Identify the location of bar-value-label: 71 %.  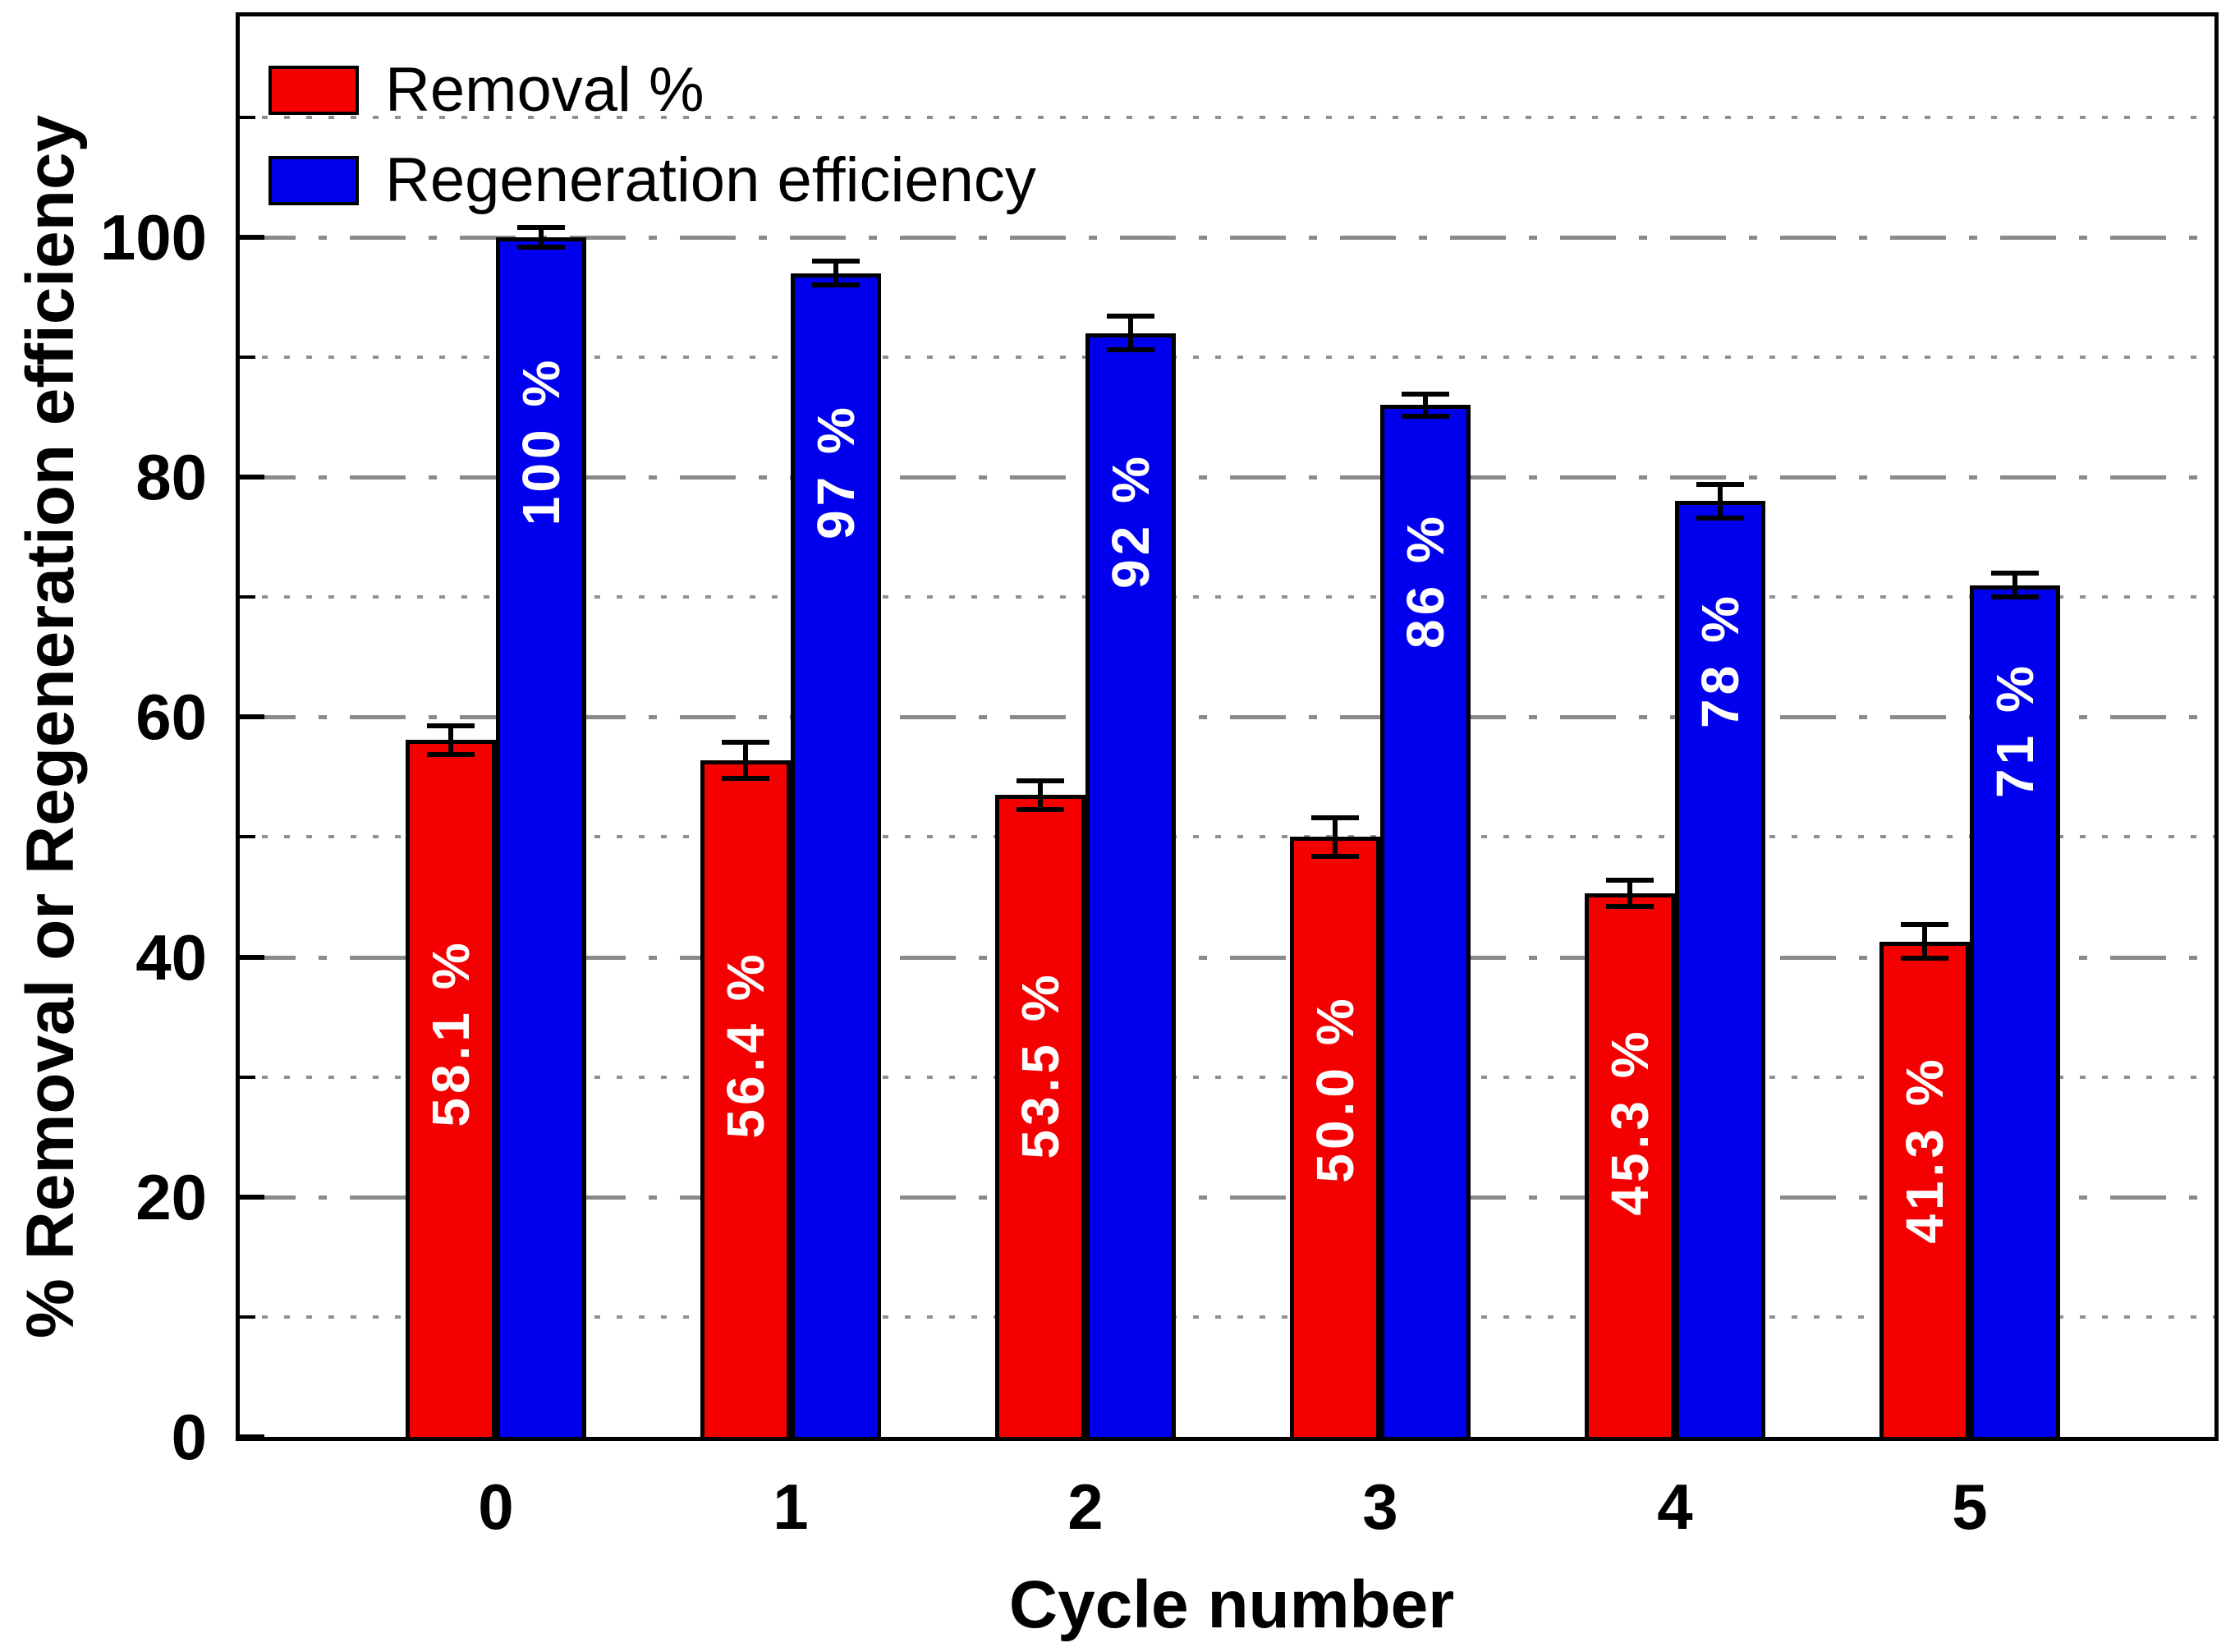
(2015, 730).